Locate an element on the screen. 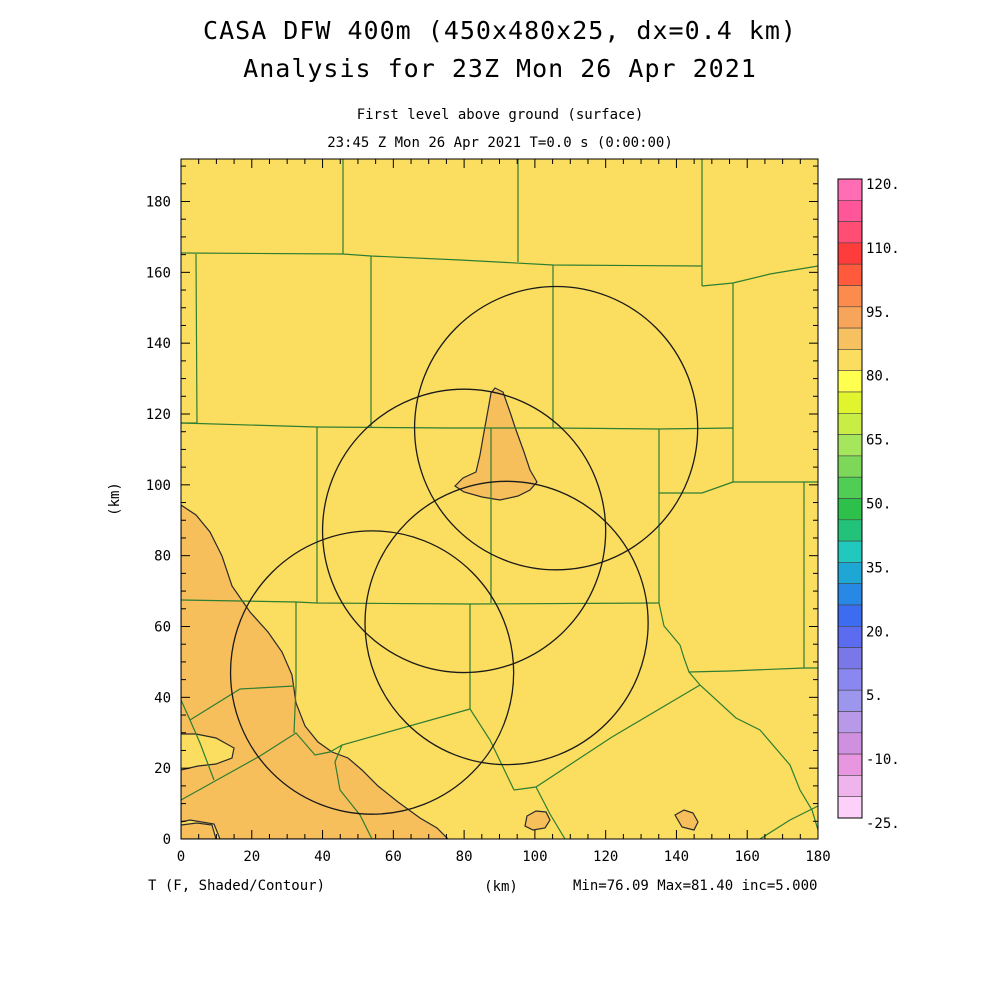  y-tick-label: 160 is located at coordinates (158, 273).